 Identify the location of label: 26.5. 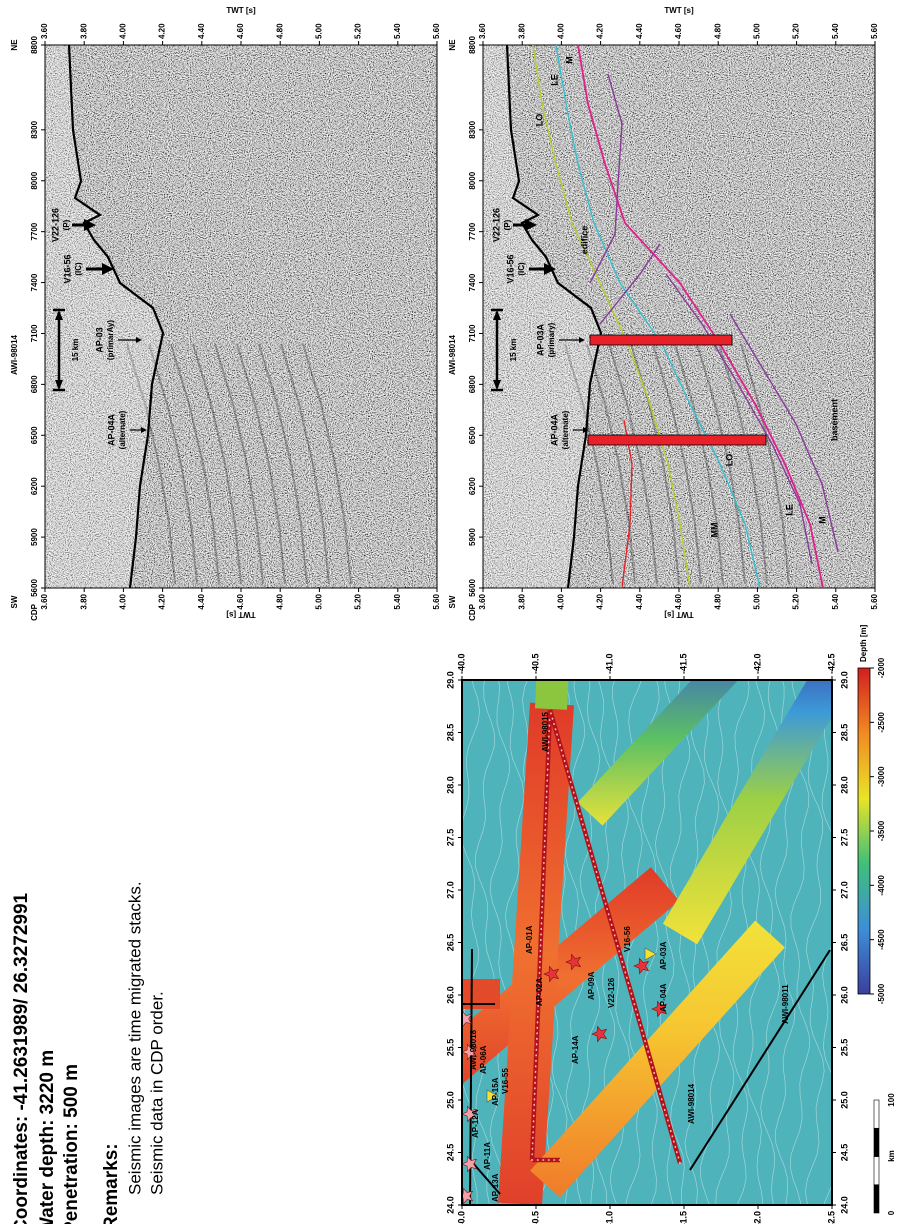
(450, 943).